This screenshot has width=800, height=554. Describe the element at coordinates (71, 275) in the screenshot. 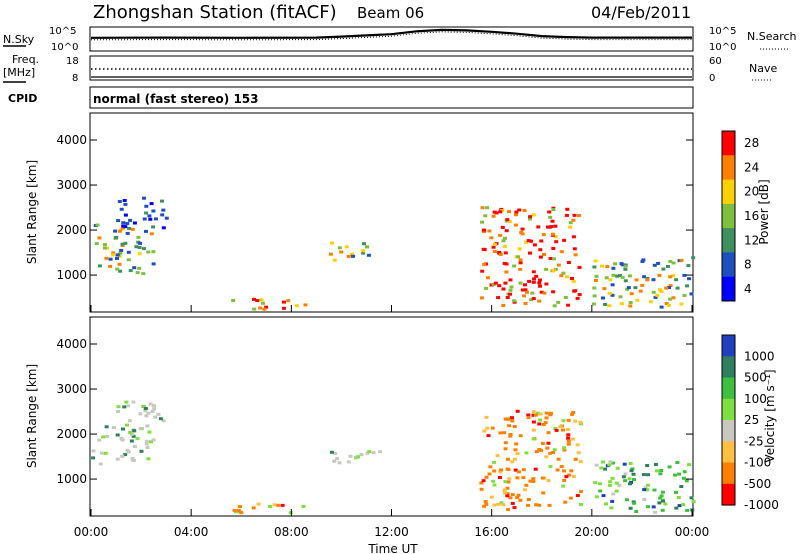

I see `y-tick-label: 1000` at that location.